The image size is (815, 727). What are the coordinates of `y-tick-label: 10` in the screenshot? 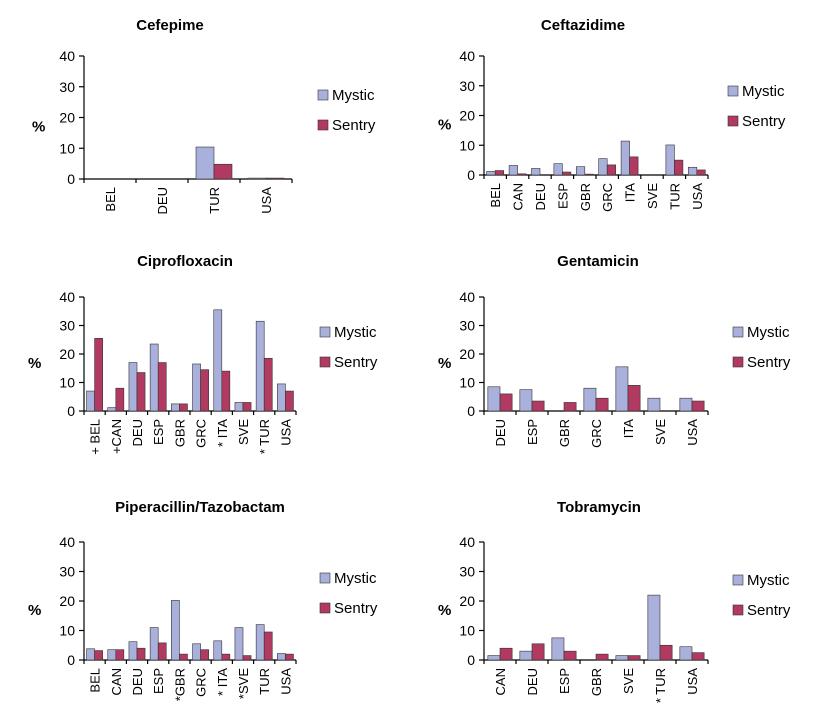 It's located at (467, 383).